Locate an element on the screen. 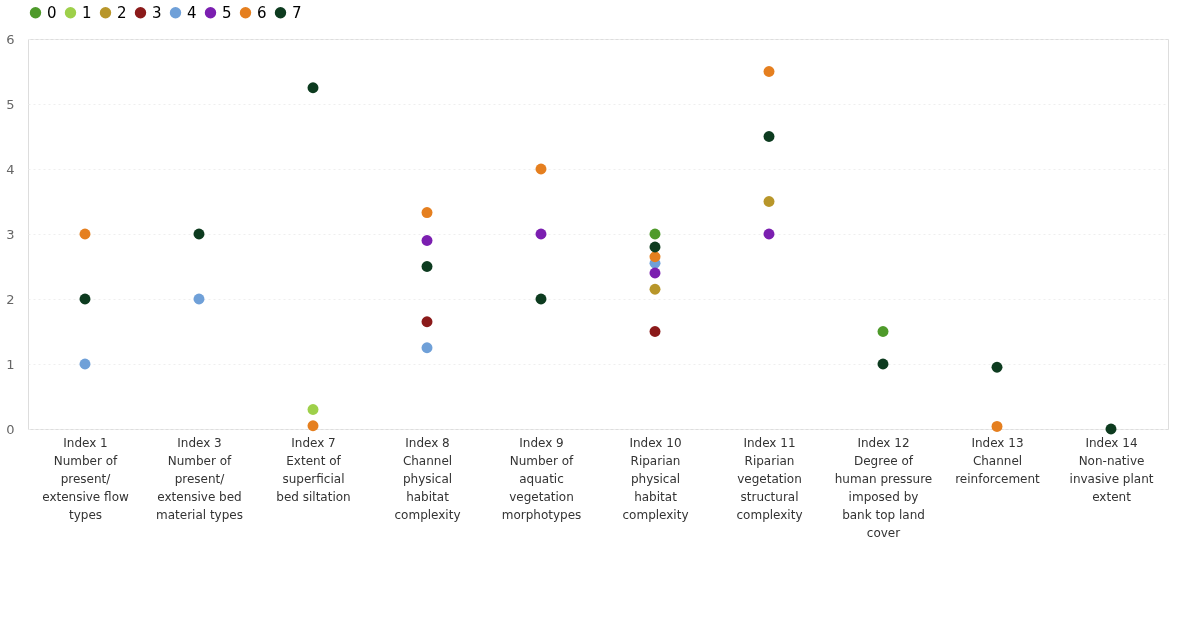 The height and width of the screenshot is (622, 1195). y-tick-label: 3 is located at coordinates (10, 234).